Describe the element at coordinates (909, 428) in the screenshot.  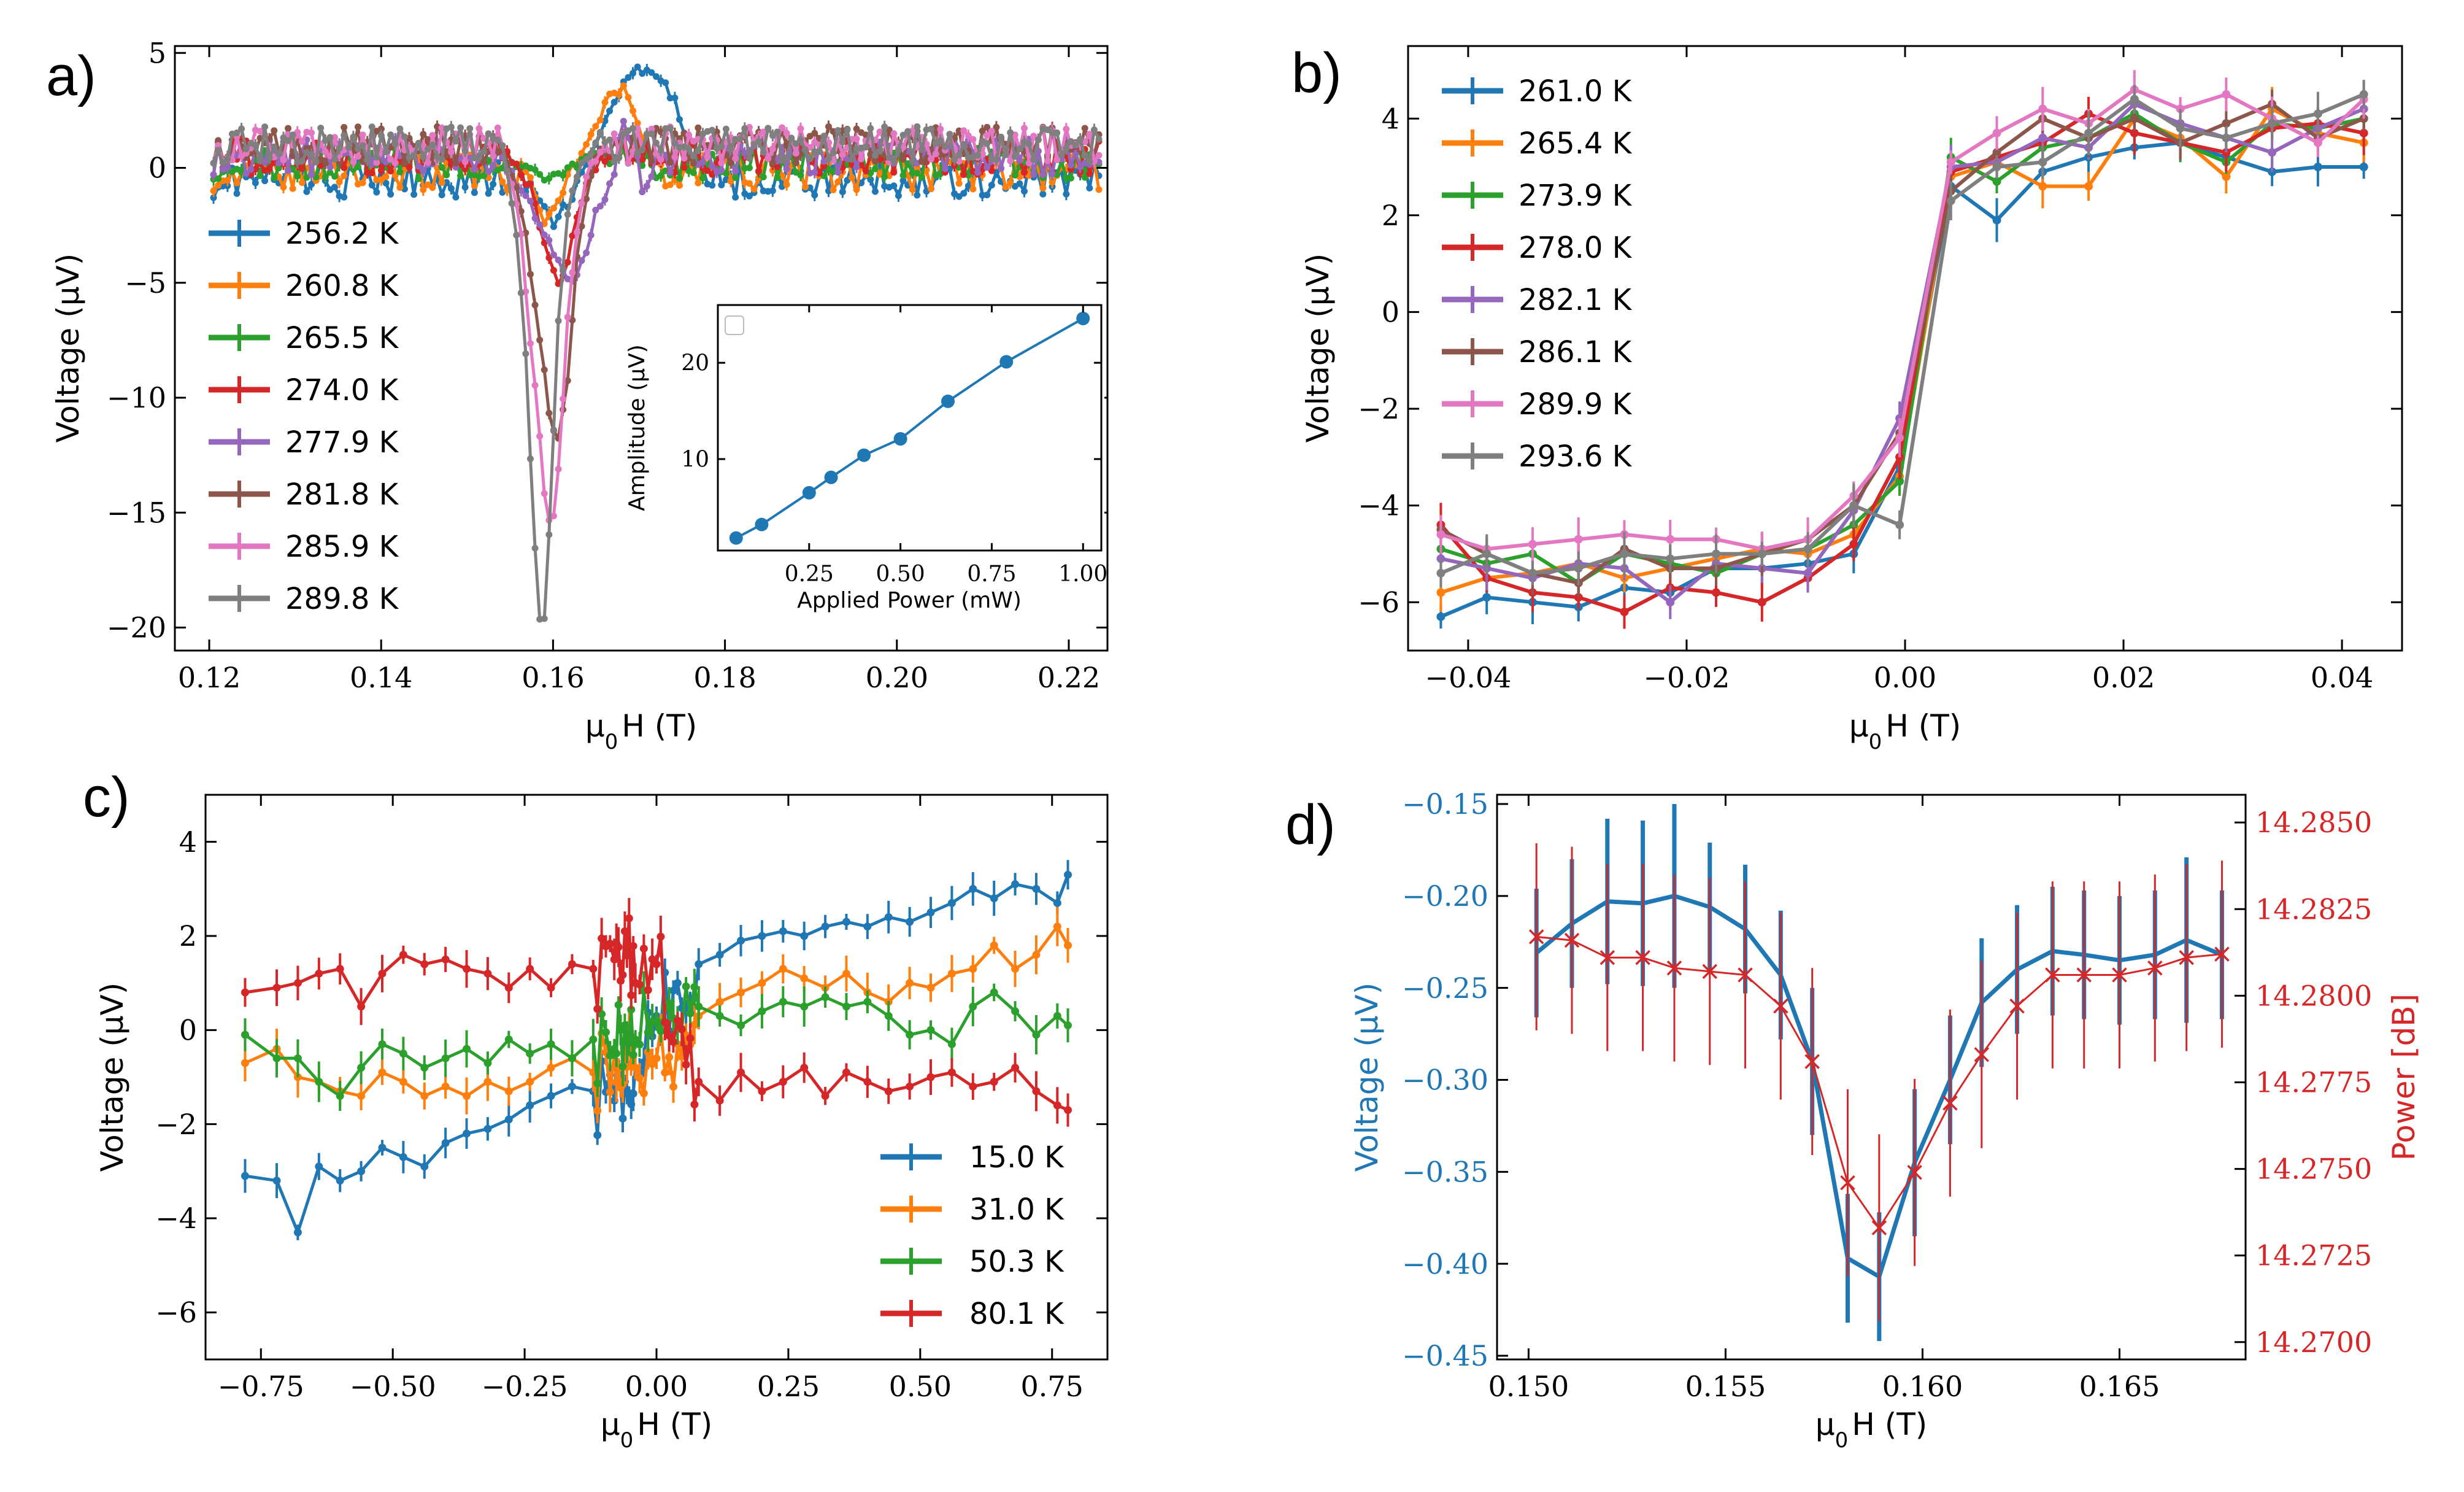
I see `inset-series-group` at that location.